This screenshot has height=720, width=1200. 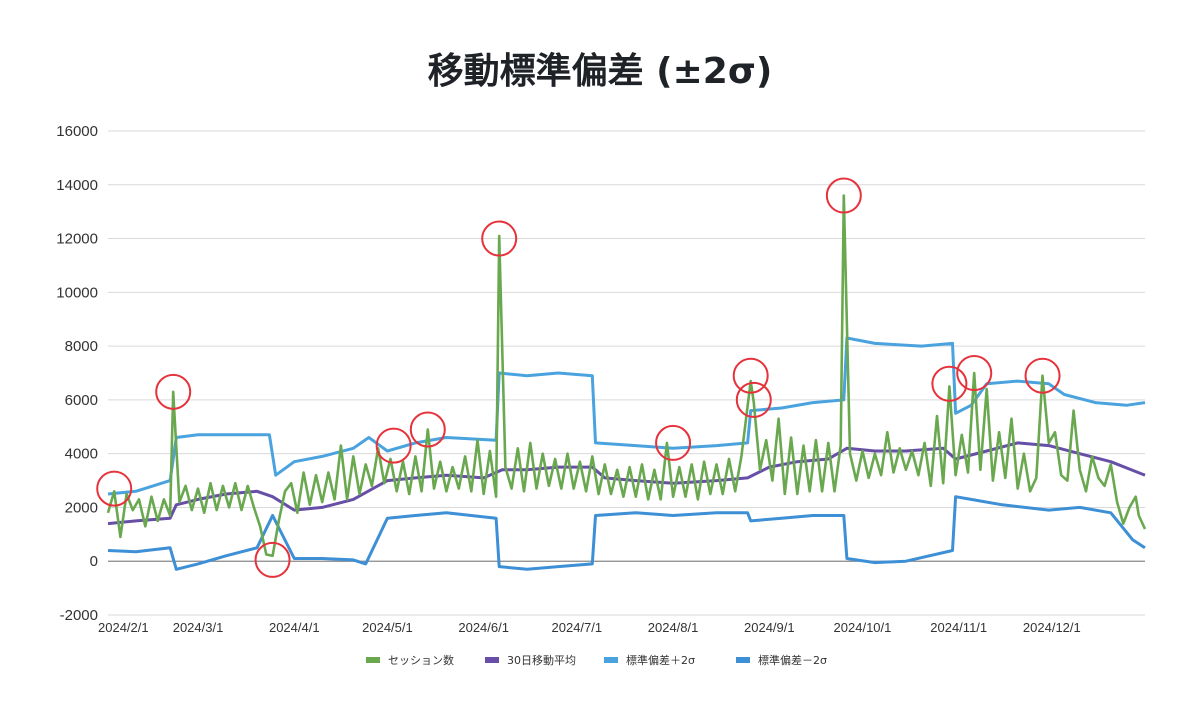 I want to click on y-tick-label: -2000, so click(x=79, y=615).